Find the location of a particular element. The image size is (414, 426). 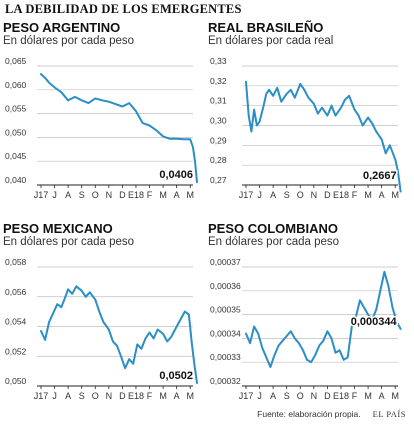

y-tick-label: 0,32 is located at coordinates (218, 81).